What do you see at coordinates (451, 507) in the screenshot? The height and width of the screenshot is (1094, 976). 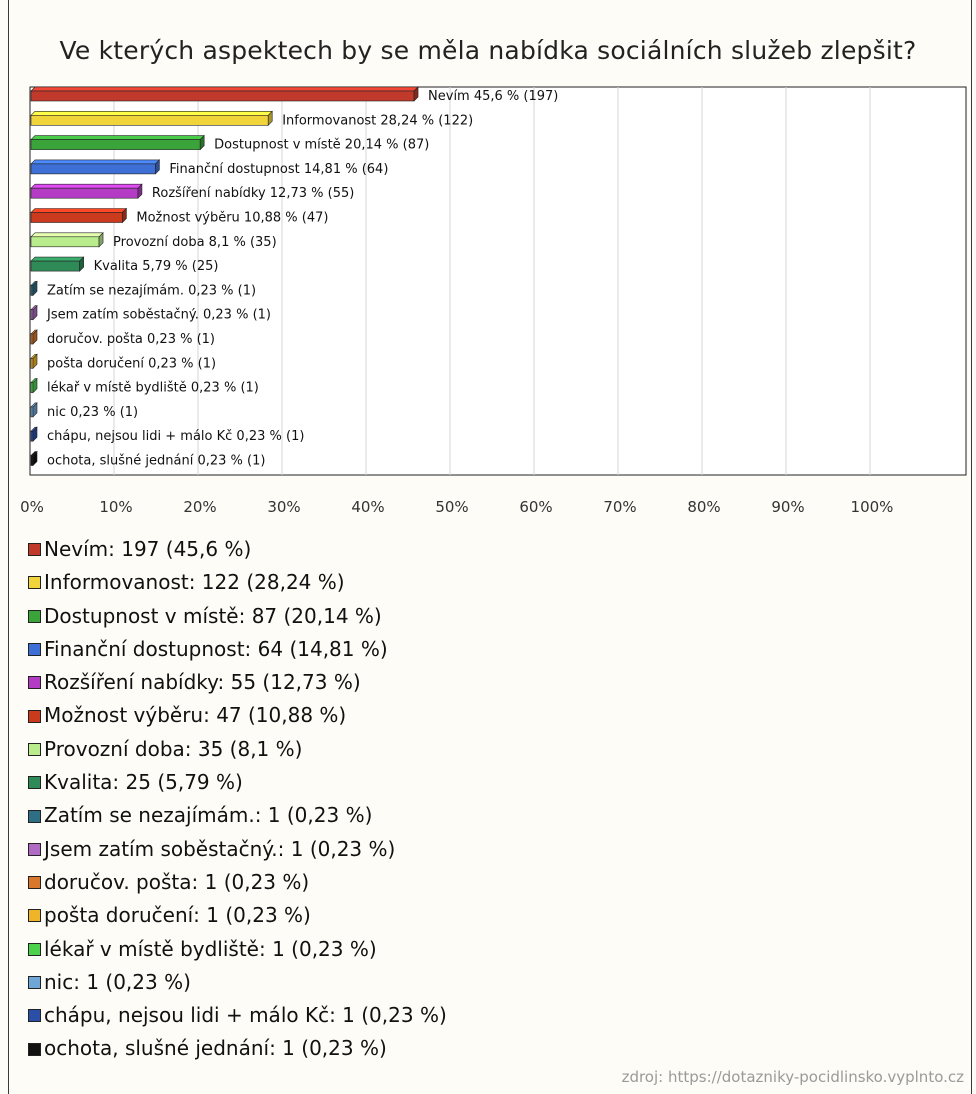 I see `x-tick-label: 50%` at bounding box center [451, 507].